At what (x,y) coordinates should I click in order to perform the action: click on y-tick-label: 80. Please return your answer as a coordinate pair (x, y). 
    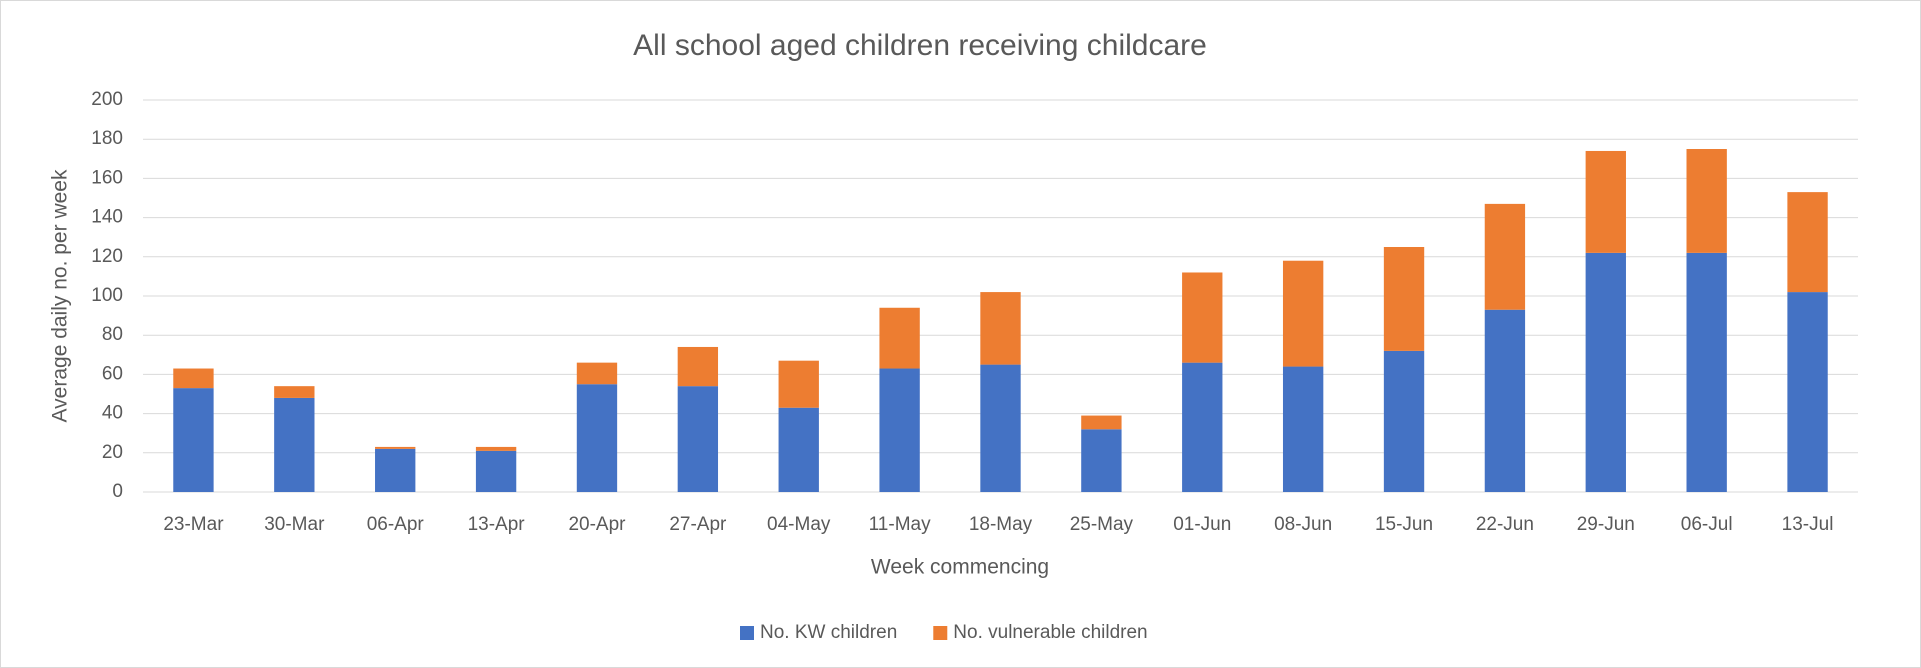
    Looking at the image, I should click on (112, 334).